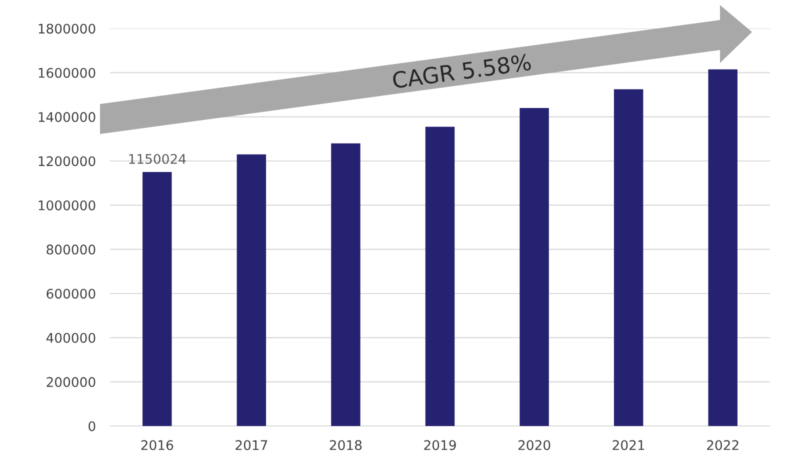 The height and width of the screenshot is (474, 785). What do you see at coordinates (67, 73) in the screenshot?
I see `y-tick-label: 1600000` at bounding box center [67, 73].